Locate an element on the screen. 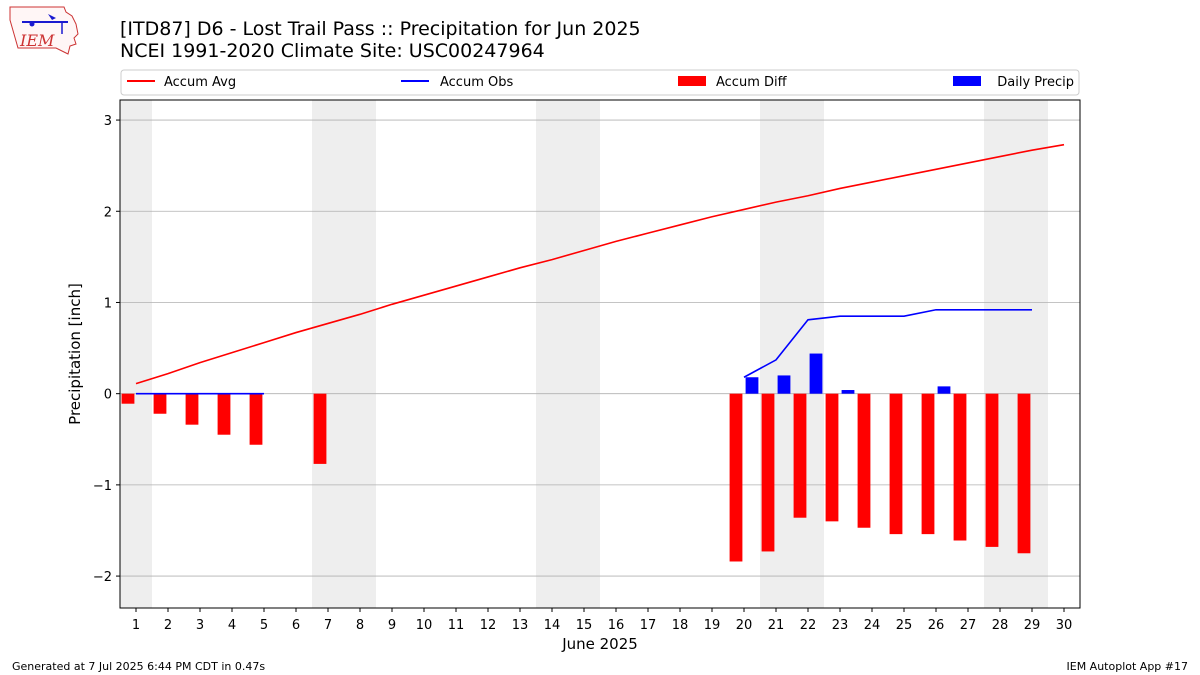 Image resolution: width=1200 pixels, height=675 pixels. x-tick-label: 5 is located at coordinates (264, 625).